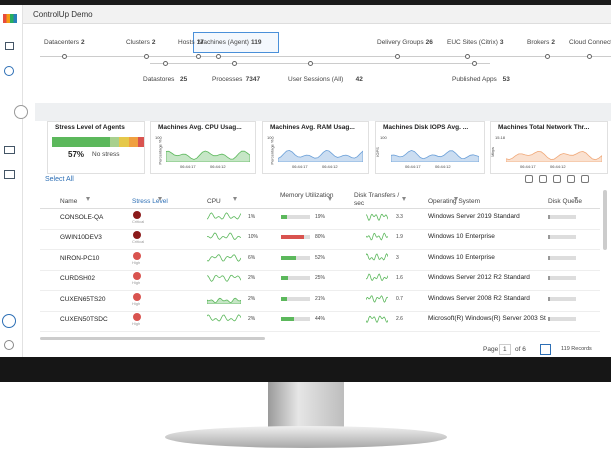 The height and width of the screenshot is (458, 611). What do you see at coordinates (545, 349) in the screenshot?
I see `next-button` at bounding box center [545, 349].